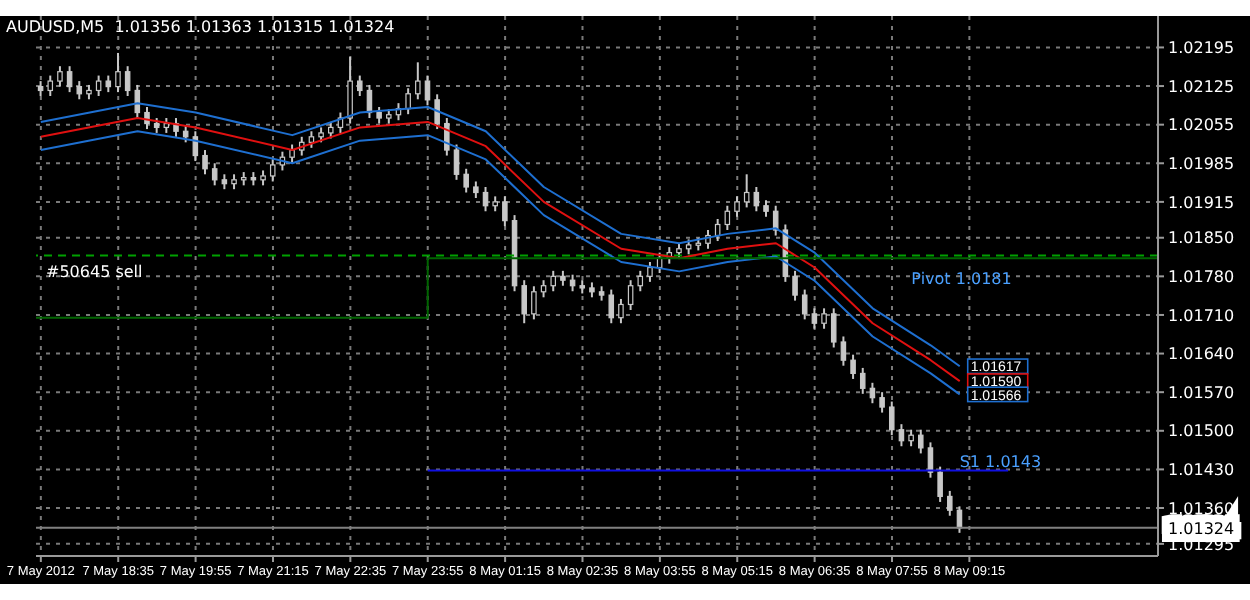  What do you see at coordinates (1201, 277) in the screenshot?
I see `y-tick-label: 1.01780` at bounding box center [1201, 277].